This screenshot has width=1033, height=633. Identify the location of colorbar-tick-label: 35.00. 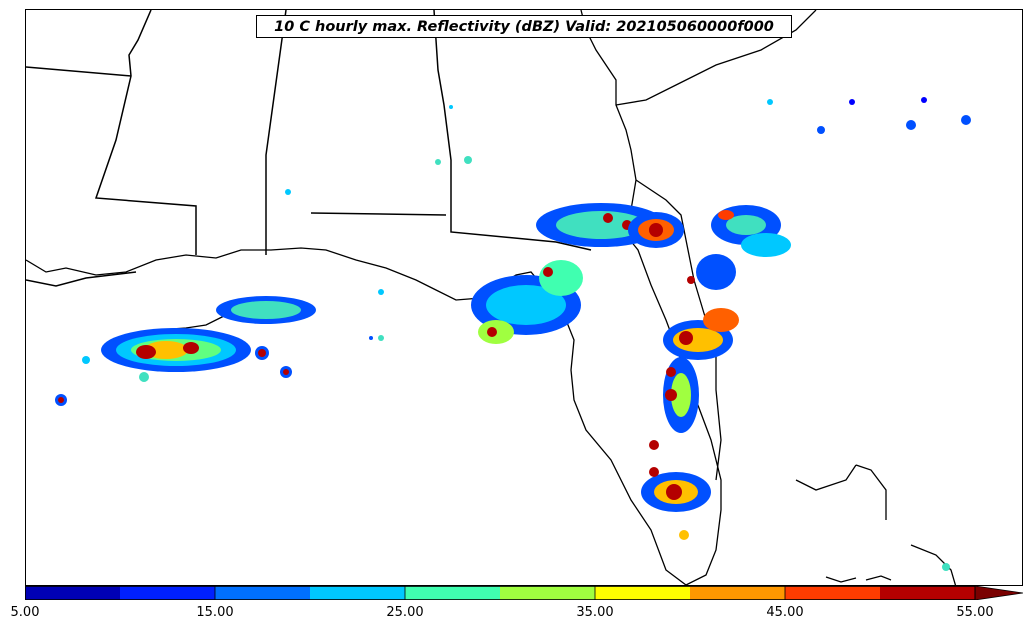
(595, 612).